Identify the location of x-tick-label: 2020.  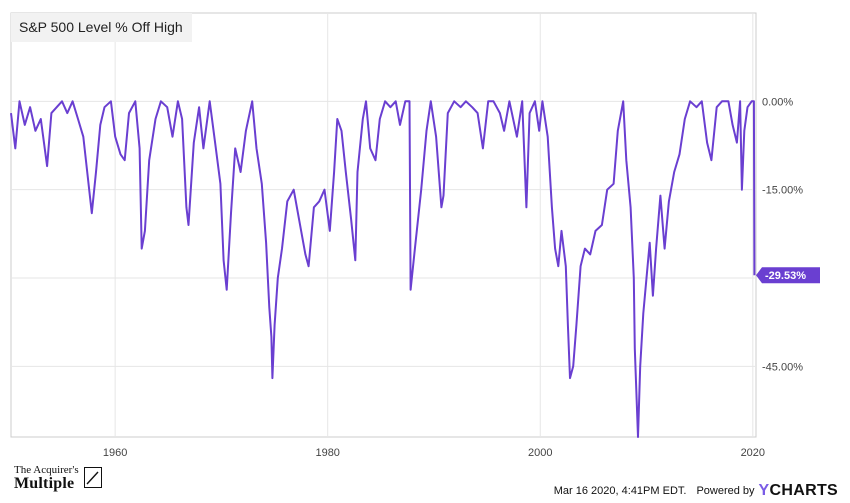
(753, 453).